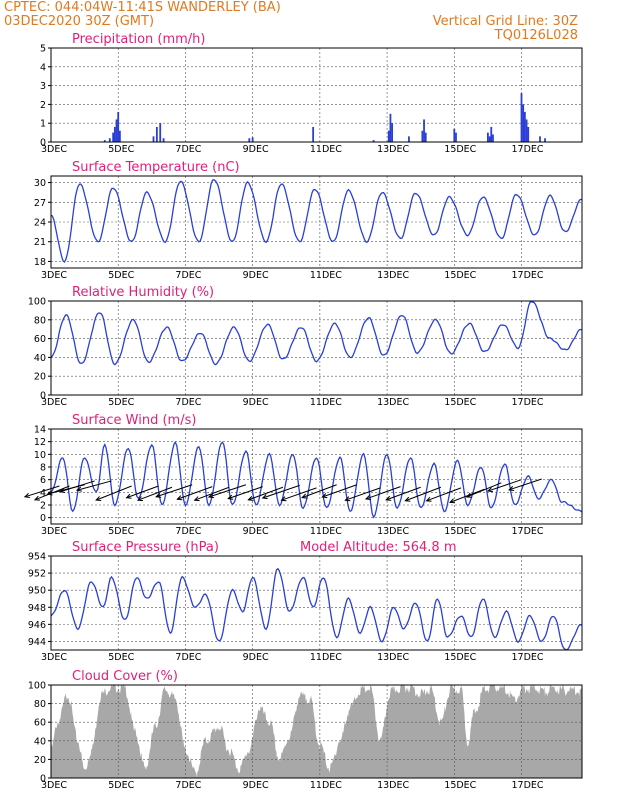 This screenshot has height=800, width=618. I want to click on cloud-cover-area, so click(316, 731).